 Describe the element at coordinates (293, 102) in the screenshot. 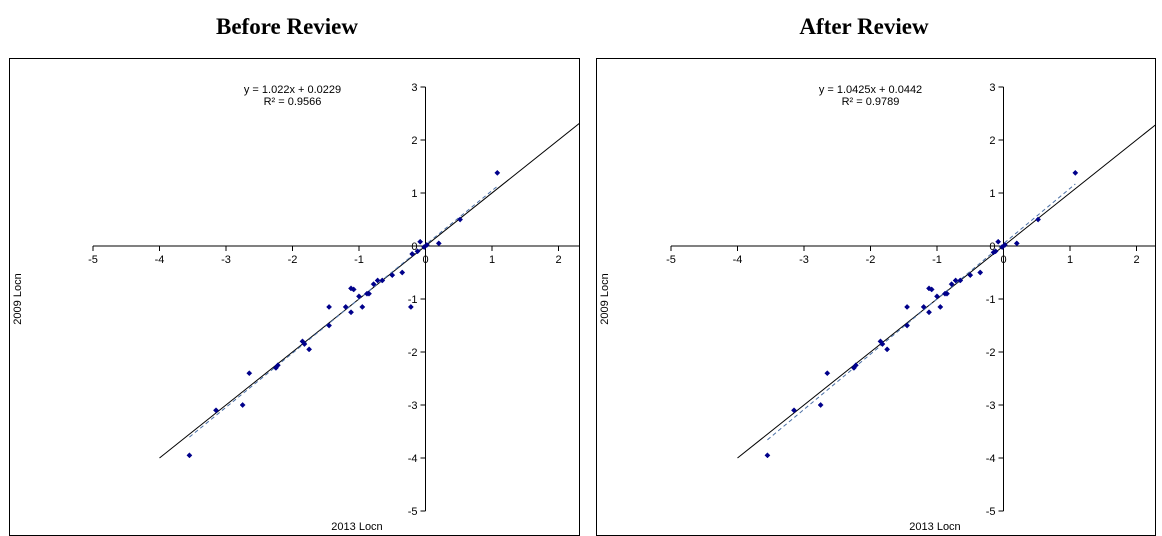

I see `trendline-r-squared: R² = 0.9566` at that location.